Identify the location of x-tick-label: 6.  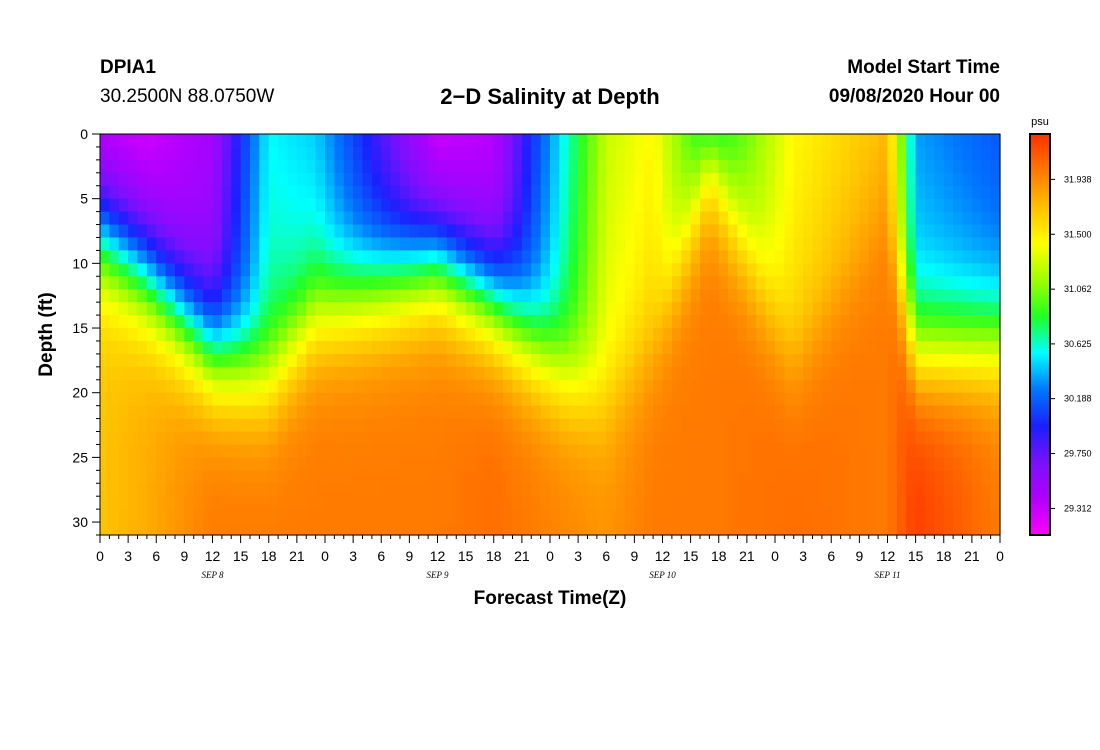
(381, 556).